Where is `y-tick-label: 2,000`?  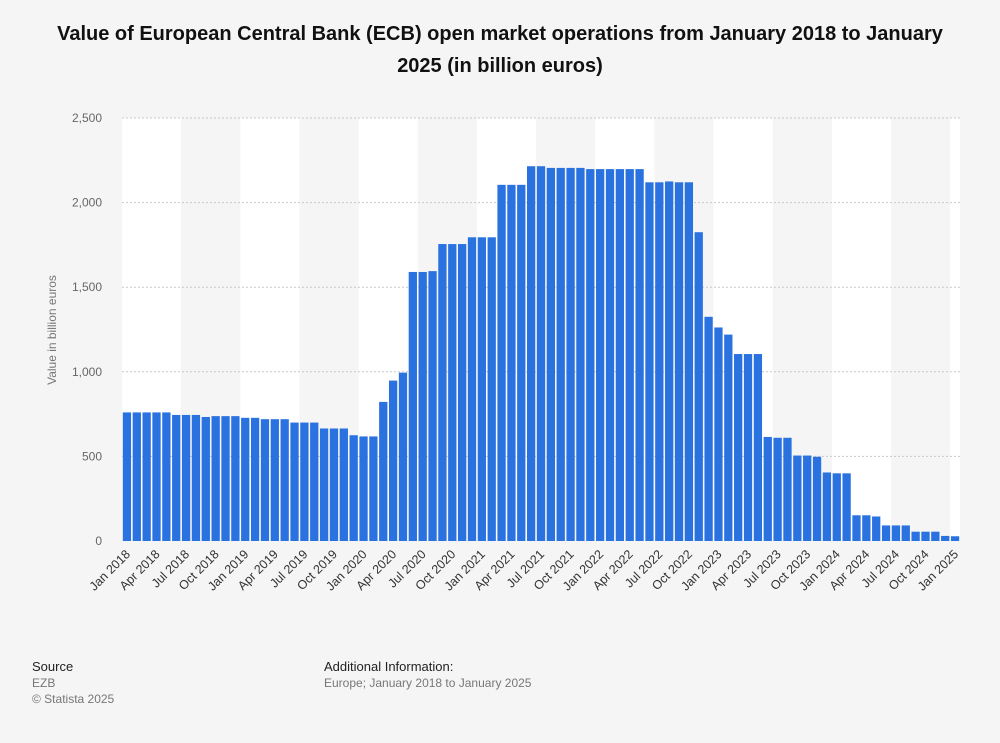
y-tick-label: 2,000 is located at coordinates (87, 203).